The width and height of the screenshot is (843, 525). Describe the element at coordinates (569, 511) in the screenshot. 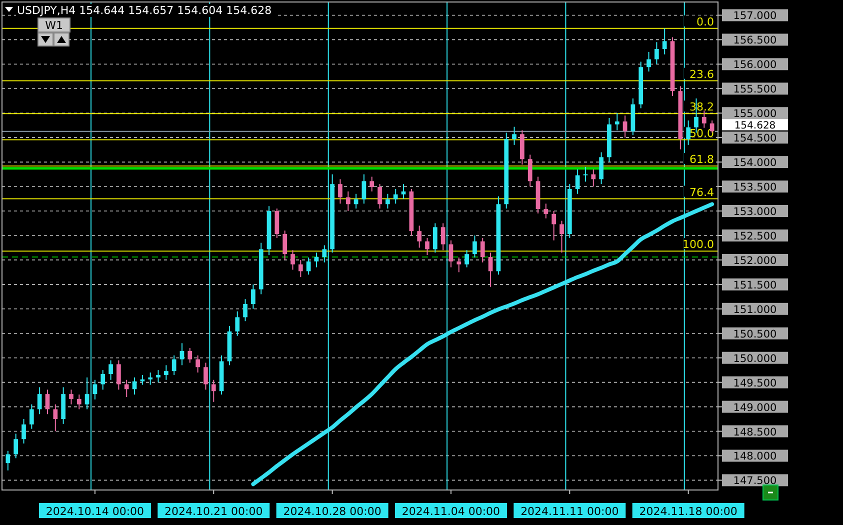

I see `x-tick-label: 2024.11.11 00:00` at that location.